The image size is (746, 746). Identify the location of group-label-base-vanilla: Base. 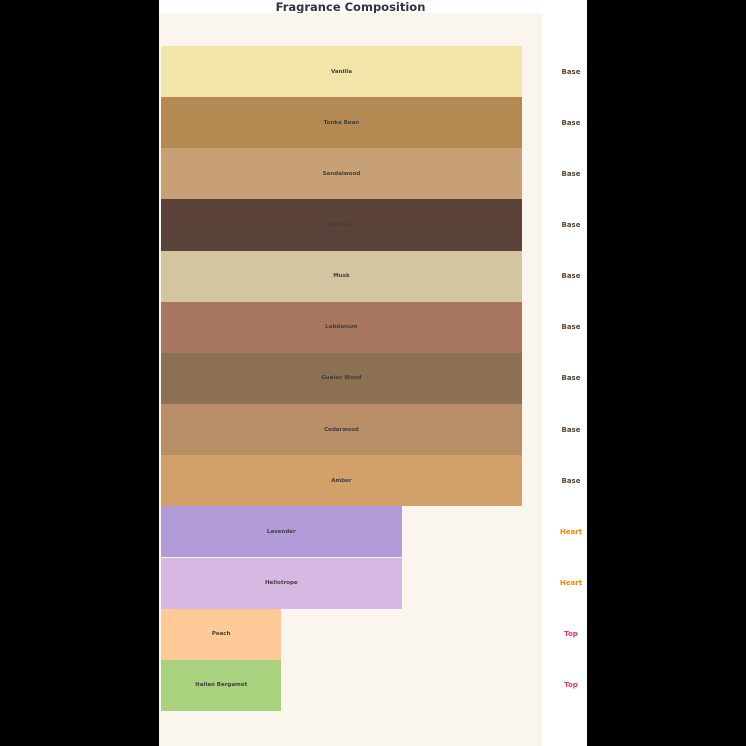
(571, 71).